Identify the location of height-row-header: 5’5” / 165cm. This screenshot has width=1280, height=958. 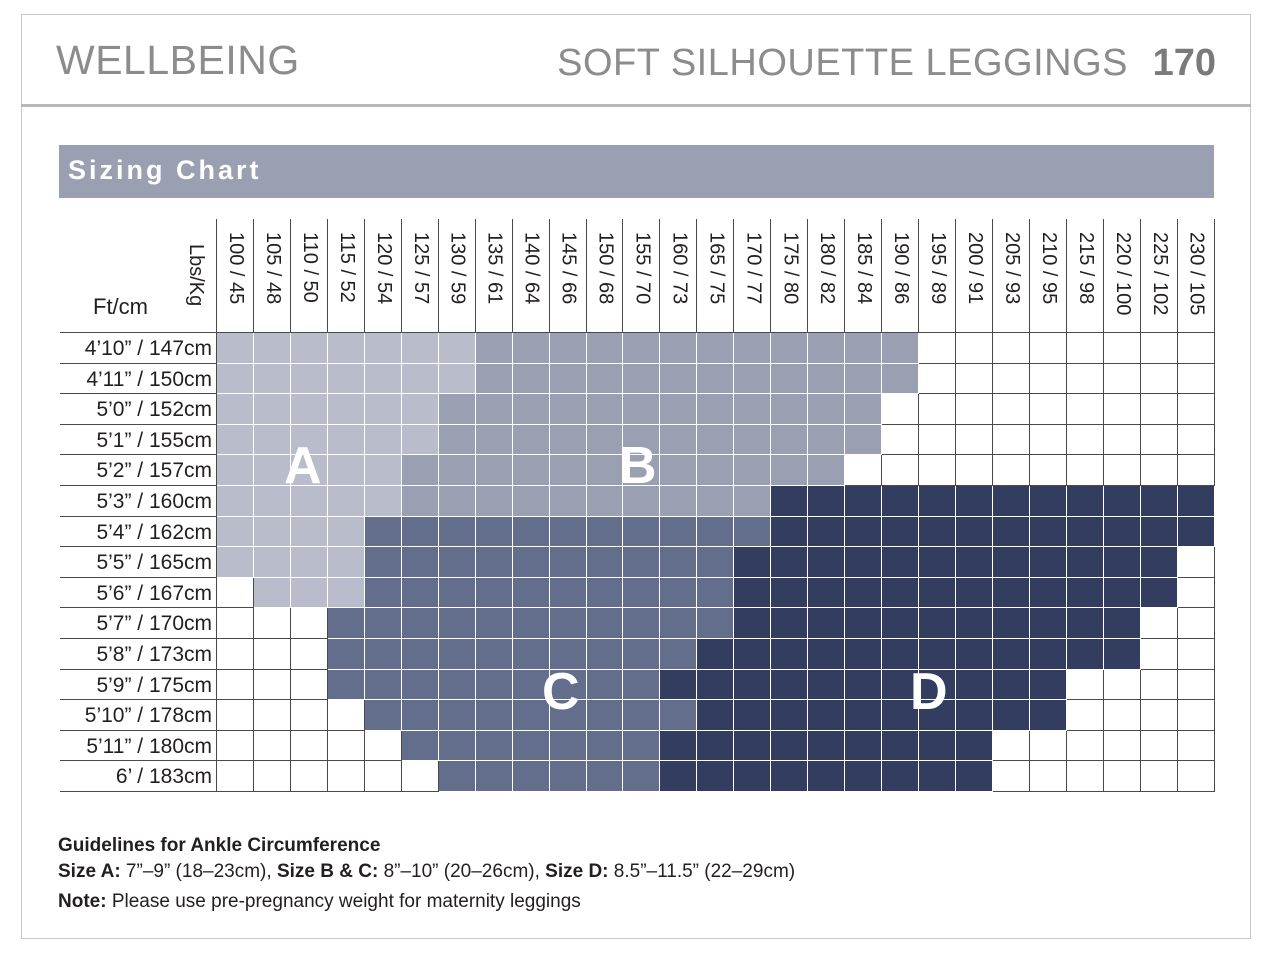
(154, 563).